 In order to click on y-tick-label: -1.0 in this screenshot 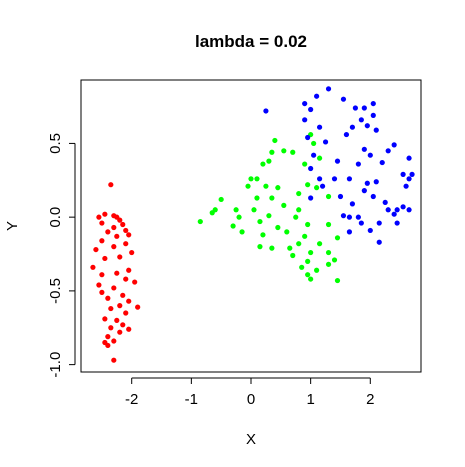, I will do `click(55, 365)`.